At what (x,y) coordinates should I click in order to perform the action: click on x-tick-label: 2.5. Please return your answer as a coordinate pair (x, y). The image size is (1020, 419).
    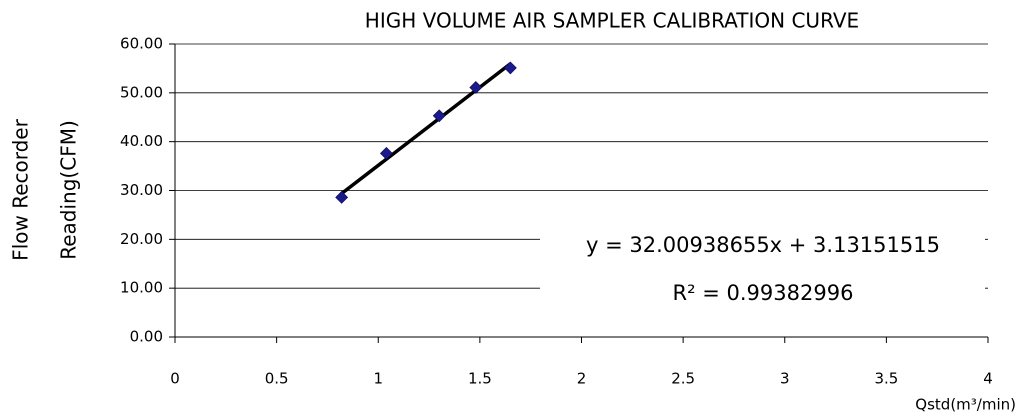
    Looking at the image, I should click on (683, 379).